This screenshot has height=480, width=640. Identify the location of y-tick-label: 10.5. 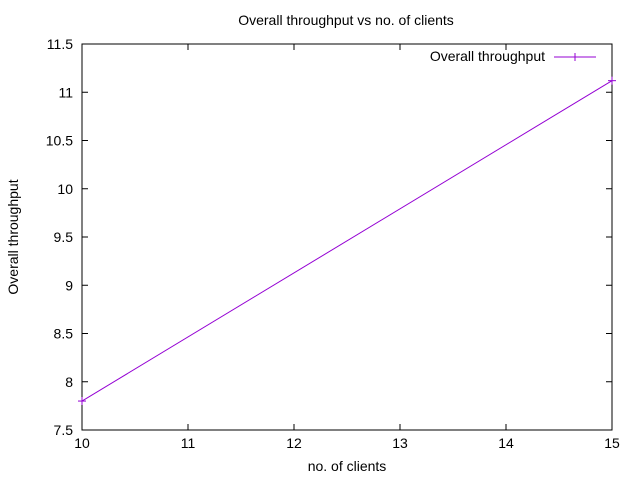
(59, 141).